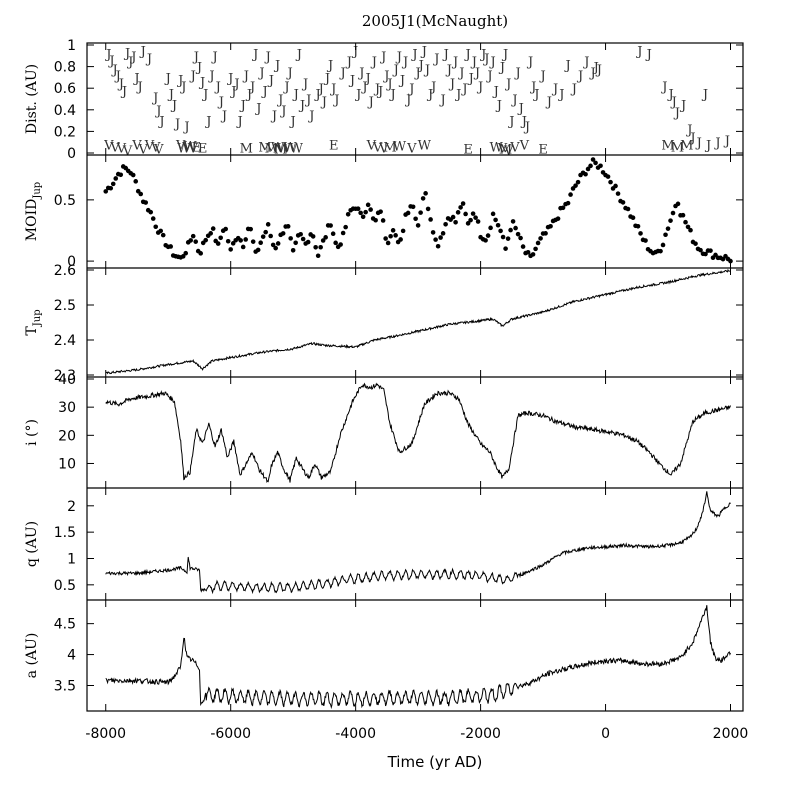  I want to click on perihelion-ytick-label: 2, so click(71, 507).